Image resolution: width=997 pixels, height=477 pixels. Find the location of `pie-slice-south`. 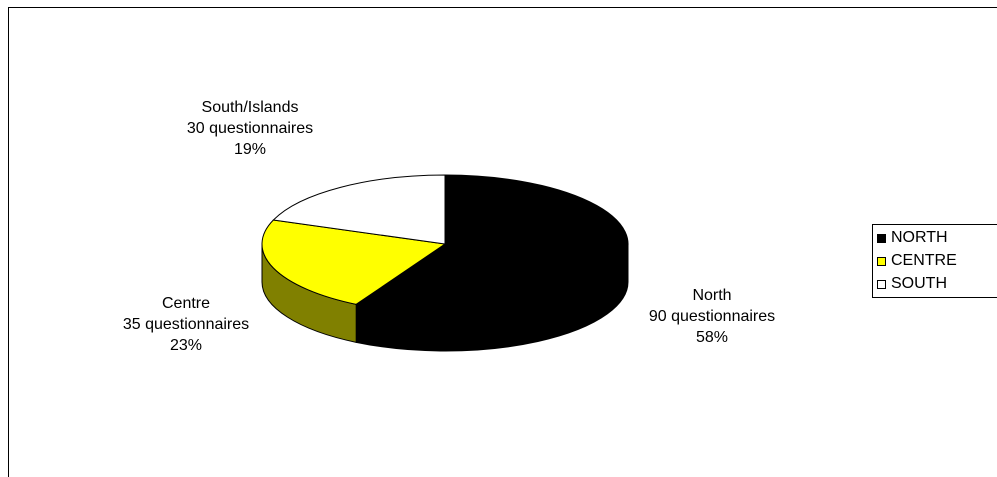

pie-slice-south is located at coordinates (359, 209).